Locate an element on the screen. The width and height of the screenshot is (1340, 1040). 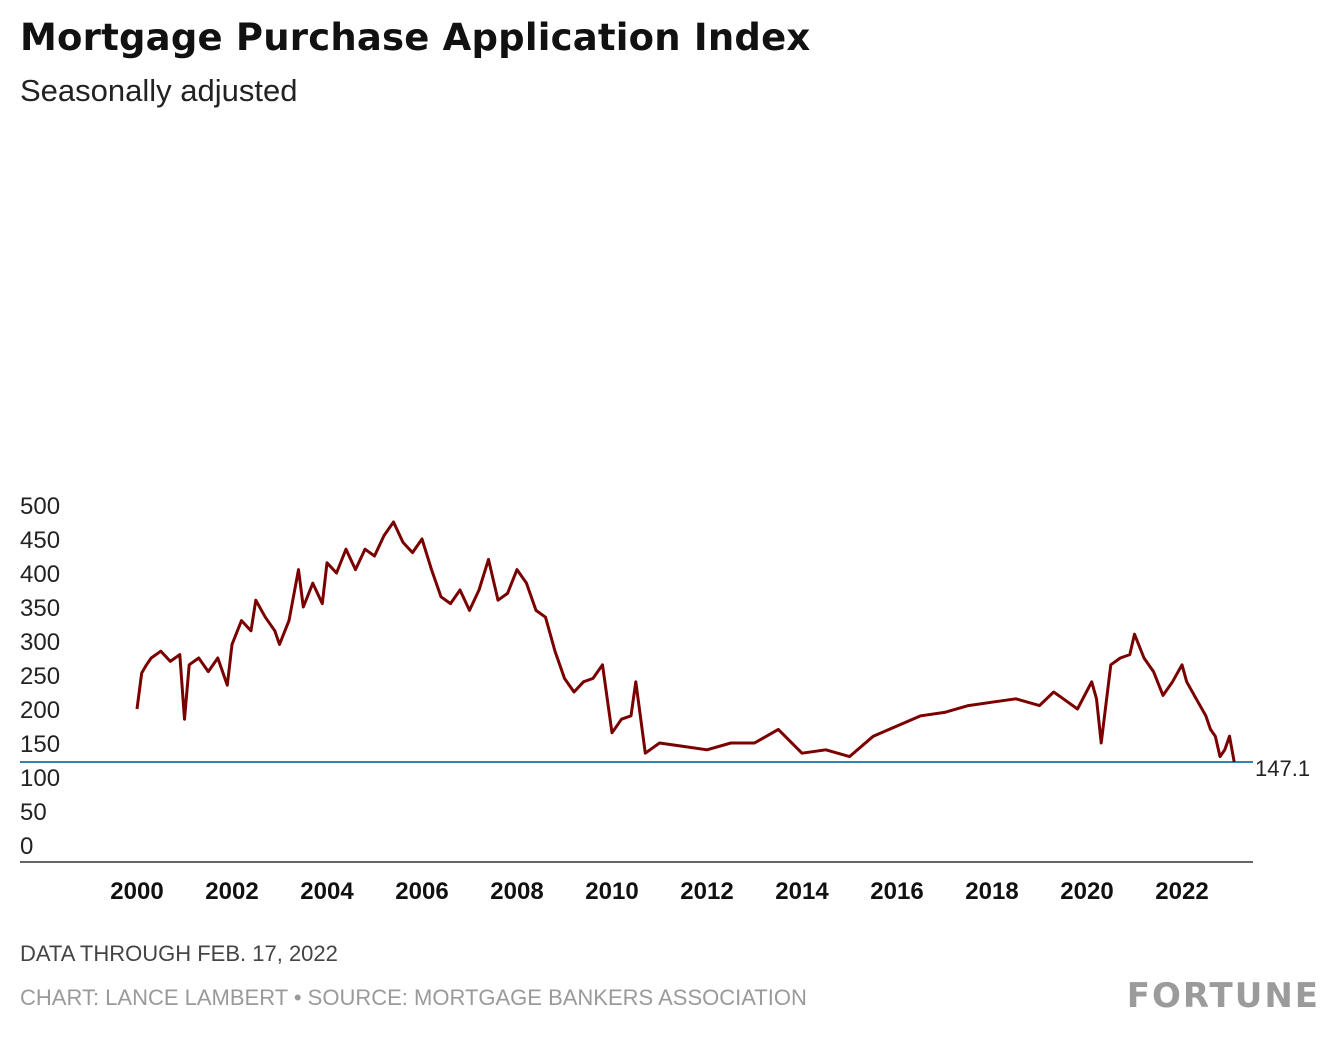
x-tick-label: 2022 is located at coordinates (1181, 891).